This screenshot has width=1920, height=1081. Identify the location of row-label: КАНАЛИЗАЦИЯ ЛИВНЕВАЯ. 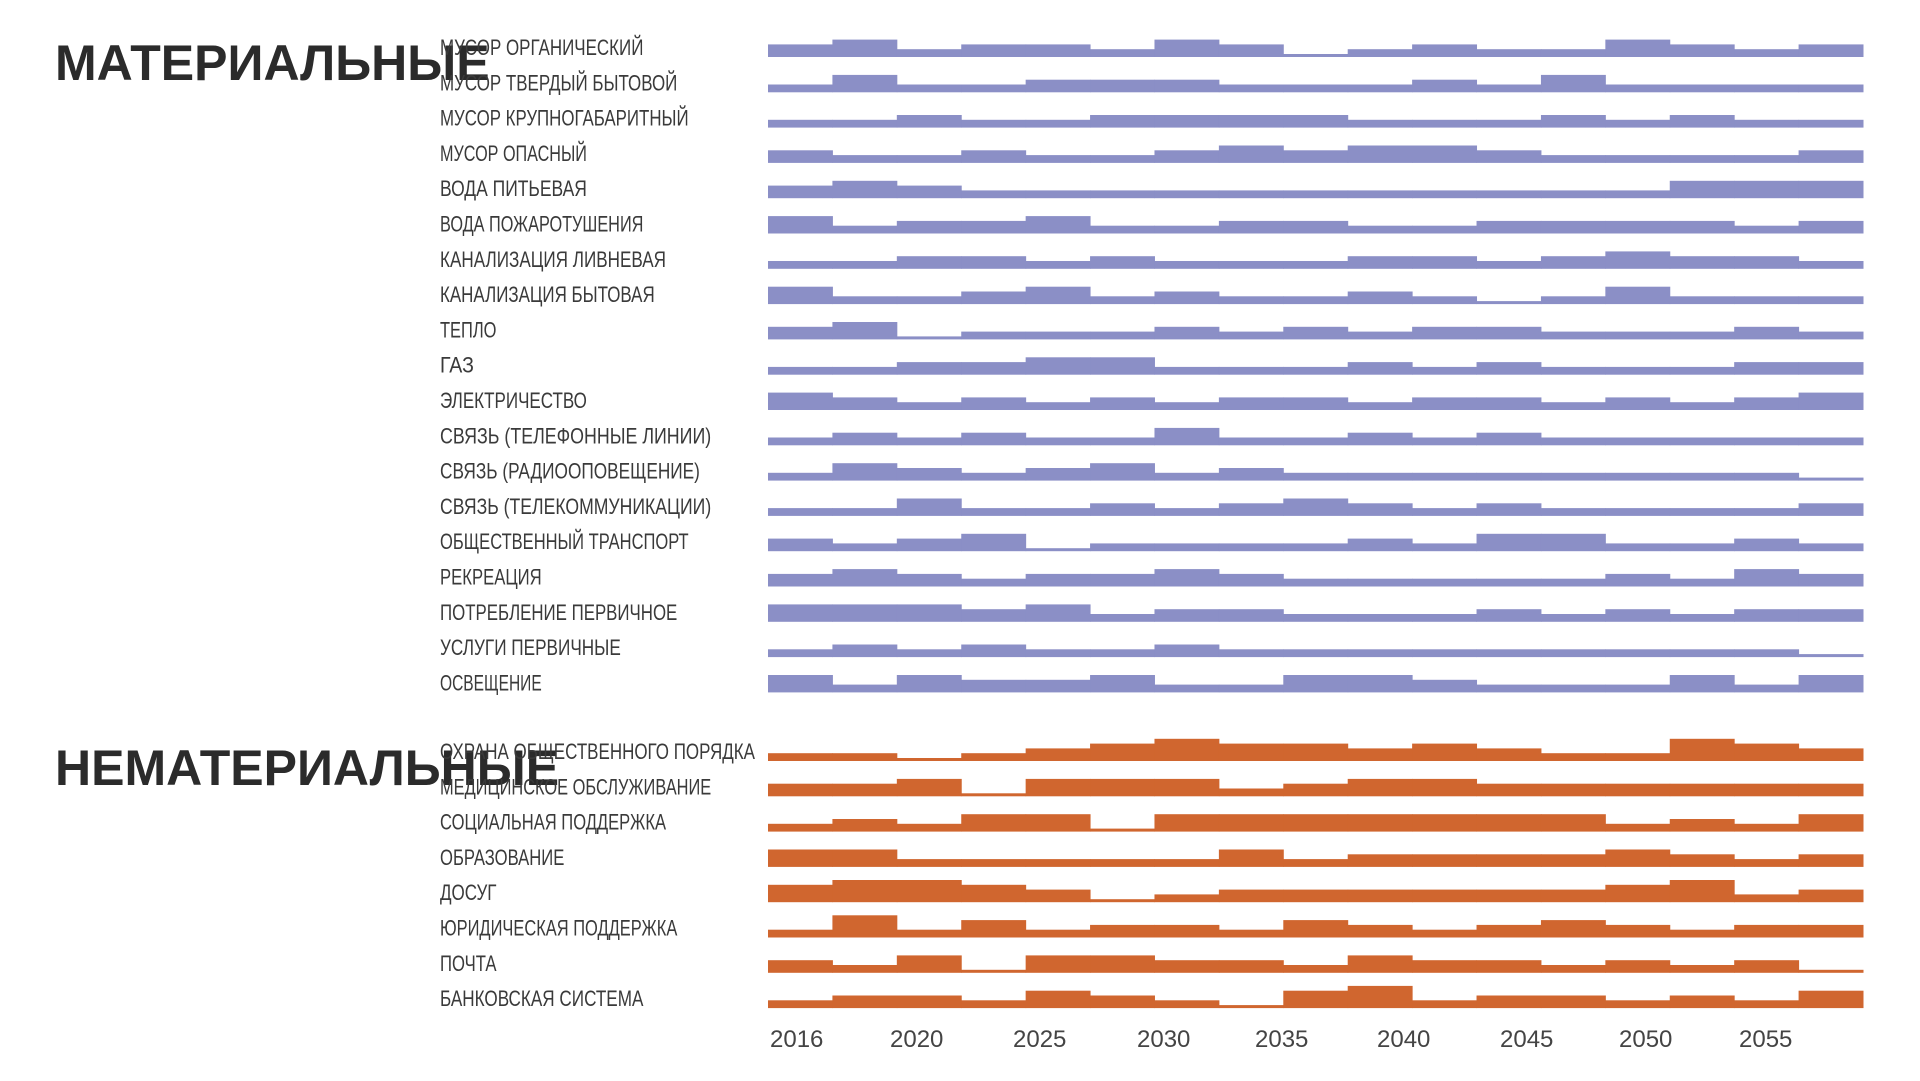
(553, 259).